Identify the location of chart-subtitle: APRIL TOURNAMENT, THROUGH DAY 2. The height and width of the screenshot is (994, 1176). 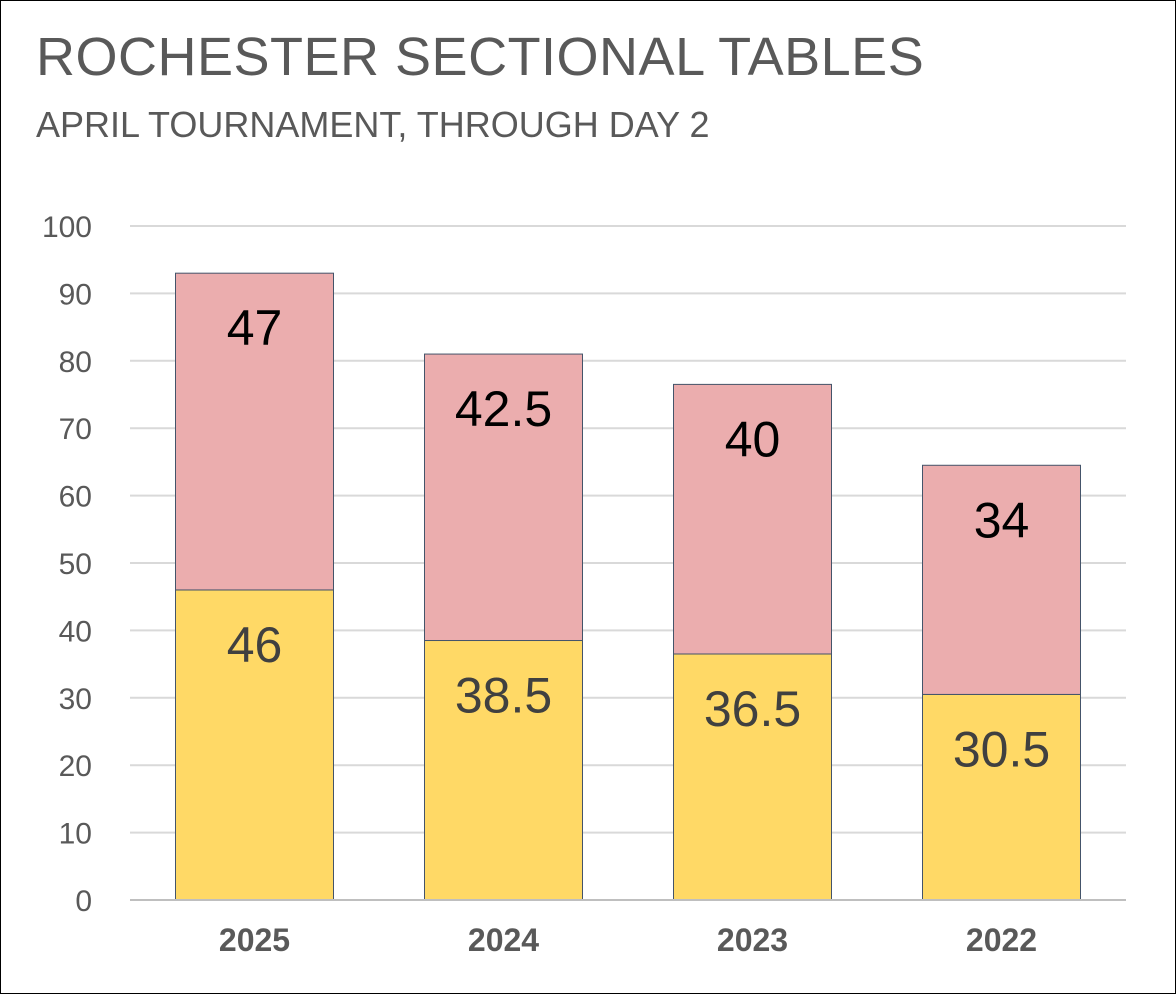
(373, 124).